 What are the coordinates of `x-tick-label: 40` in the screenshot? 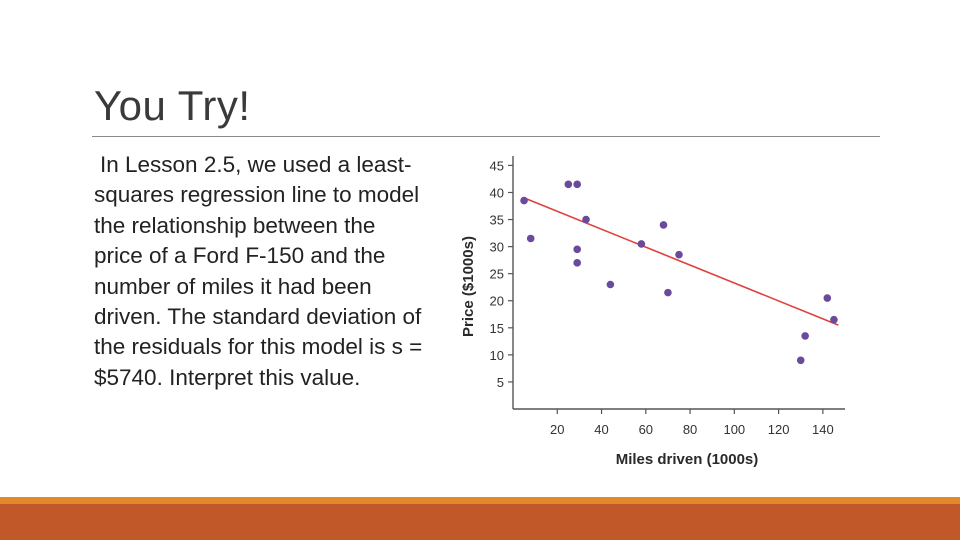 It's located at (601, 429).